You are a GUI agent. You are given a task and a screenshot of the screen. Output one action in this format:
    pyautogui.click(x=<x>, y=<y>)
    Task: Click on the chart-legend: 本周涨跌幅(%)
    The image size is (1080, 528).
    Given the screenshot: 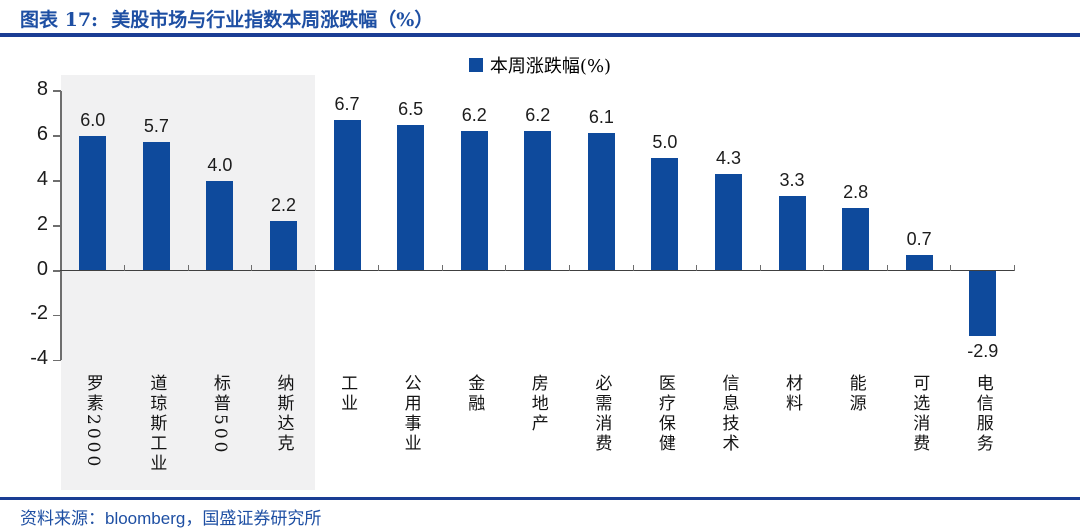 What is the action you would take?
    pyautogui.click(x=540, y=65)
    